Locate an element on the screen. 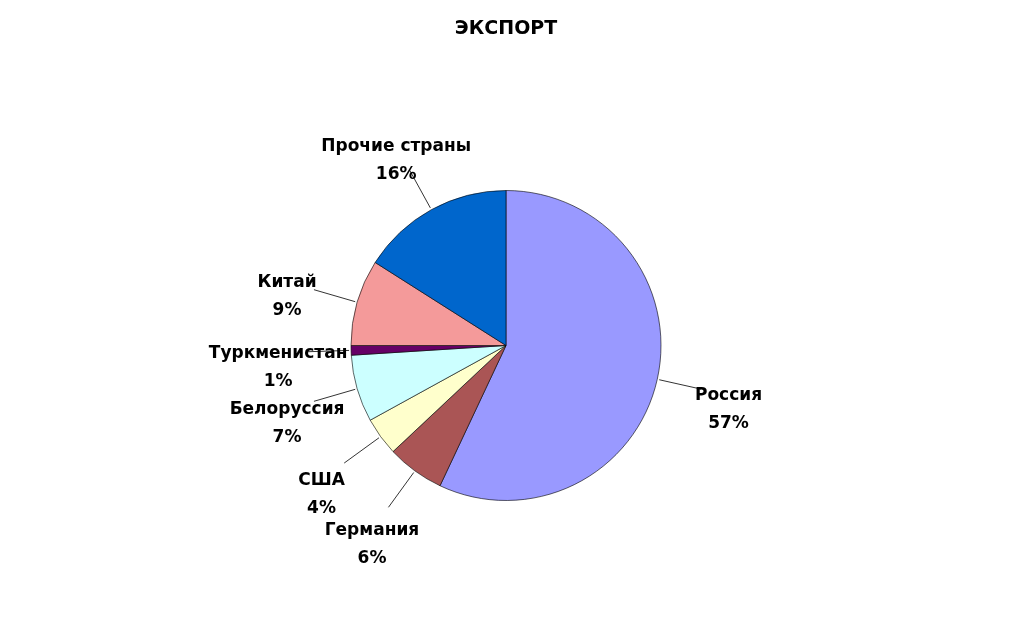 The width and height of the screenshot is (1012, 631). data-label: 4% is located at coordinates (321, 506).